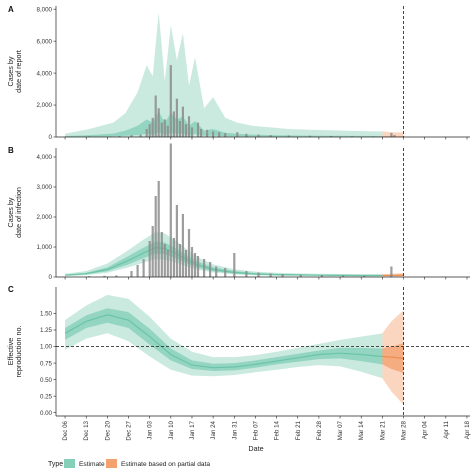  Describe the element at coordinates (107, 430) in the screenshot. I see `x-tick-label: Dec 20` at that location.